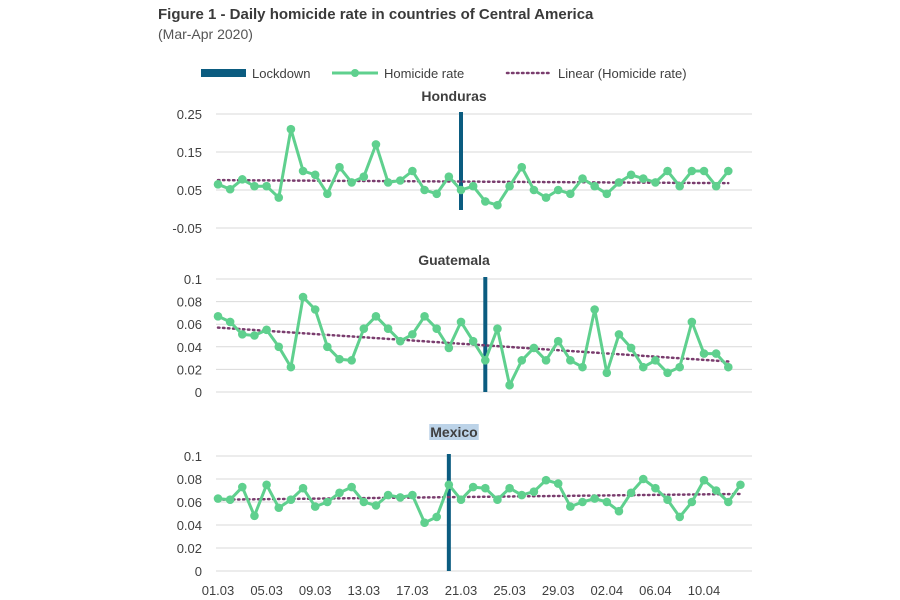 The width and height of the screenshot is (900, 600). Describe the element at coordinates (424, 73) in the screenshot. I see `legend-homicide-label: Homicide rate` at that location.